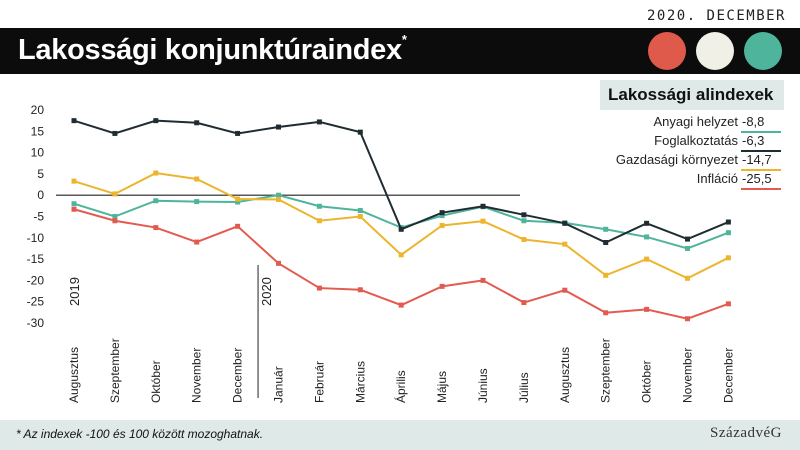 This screenshot has width=800, height=450. I want to click on y-tick-label: -25, so click(36, 302).